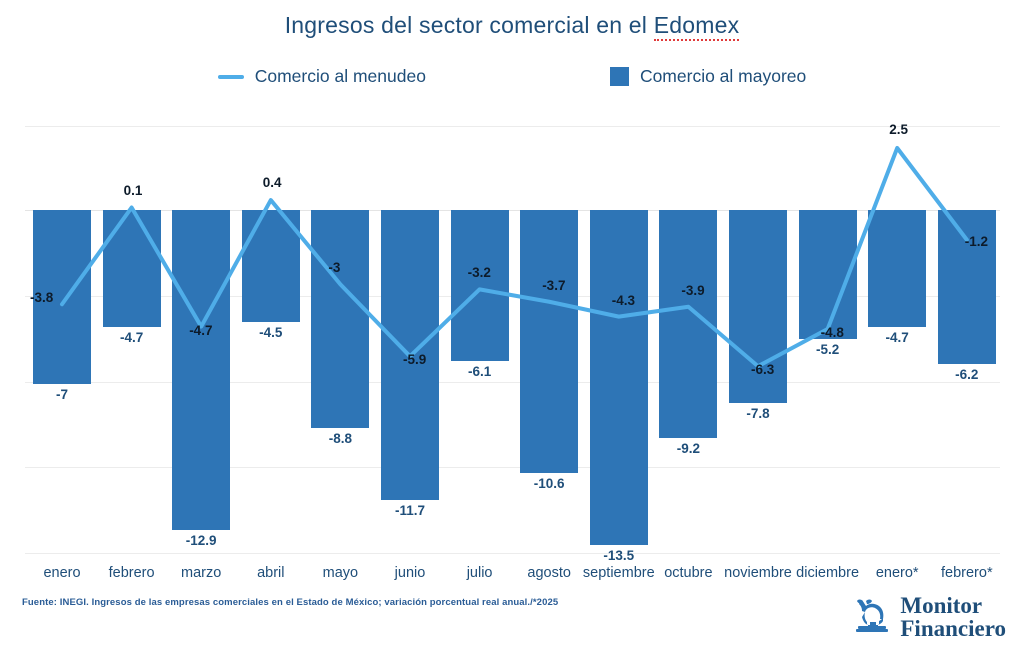  Describe the element at coordinates (723, 76) in the screenshot. I see `legend-label-mayoreo: Comercio al mayoreo` at that location.